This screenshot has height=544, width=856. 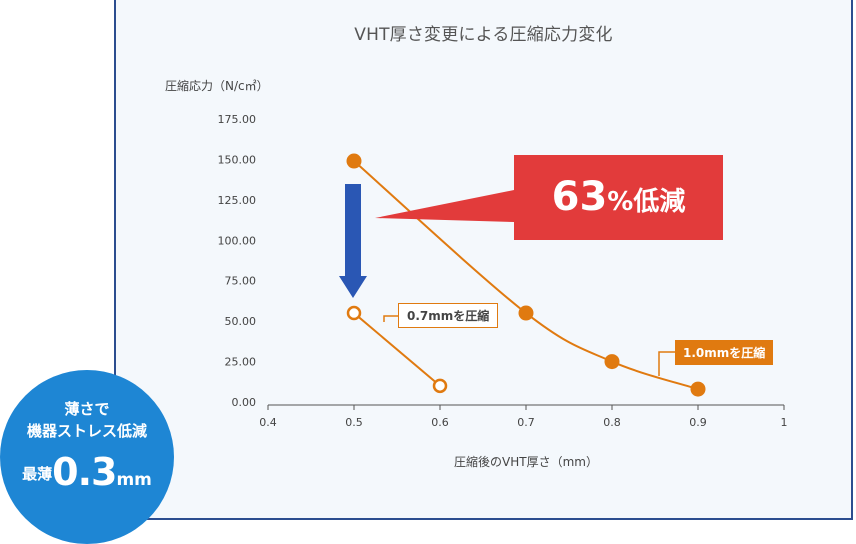 What do you see at coordinates (354, 422) in the screenshot?
I see `x-tick-label: 0.5` at bounding box center [354, 422].